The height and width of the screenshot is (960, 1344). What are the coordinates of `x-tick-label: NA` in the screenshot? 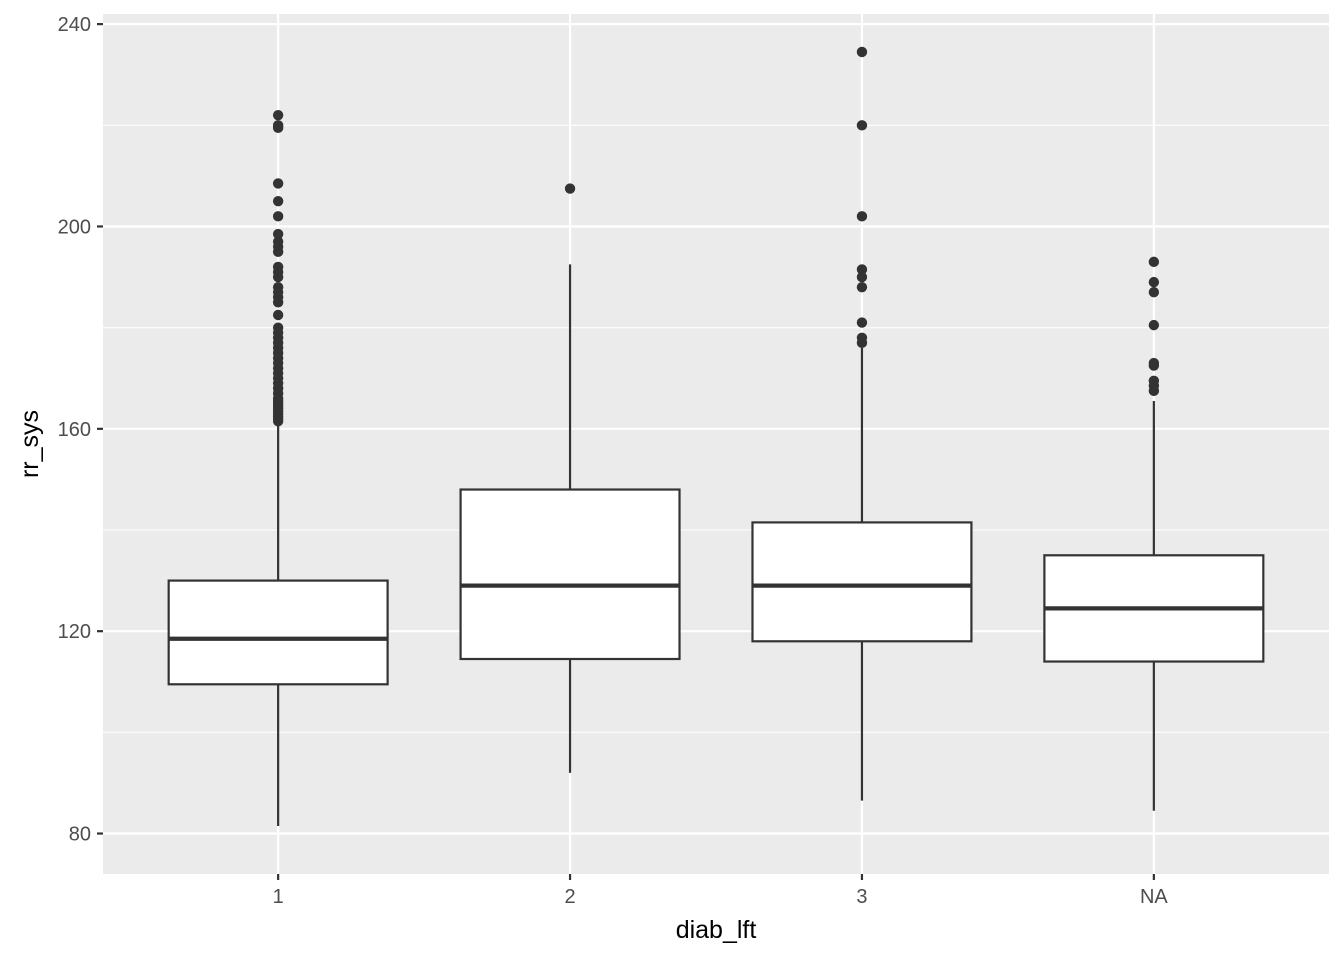 It's located at (1154, 897).